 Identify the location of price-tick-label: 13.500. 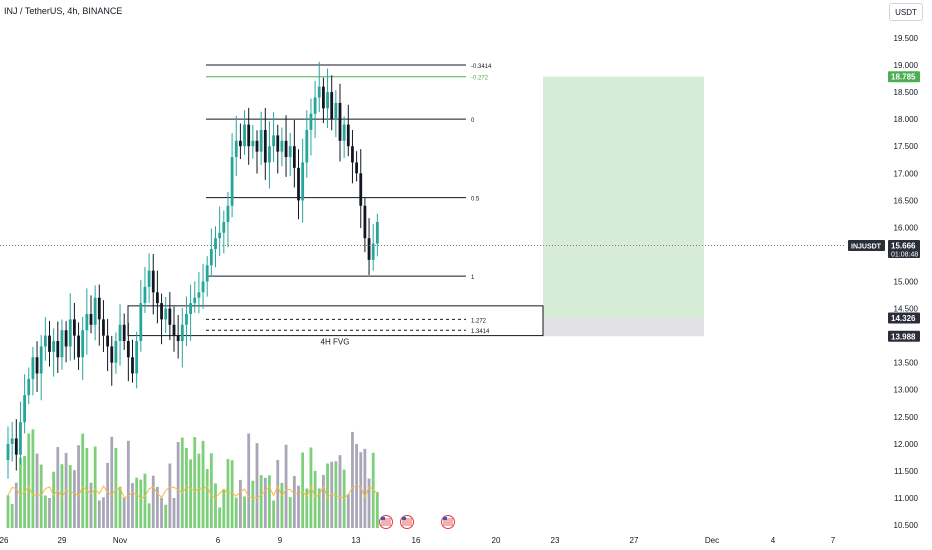
(906, 363).